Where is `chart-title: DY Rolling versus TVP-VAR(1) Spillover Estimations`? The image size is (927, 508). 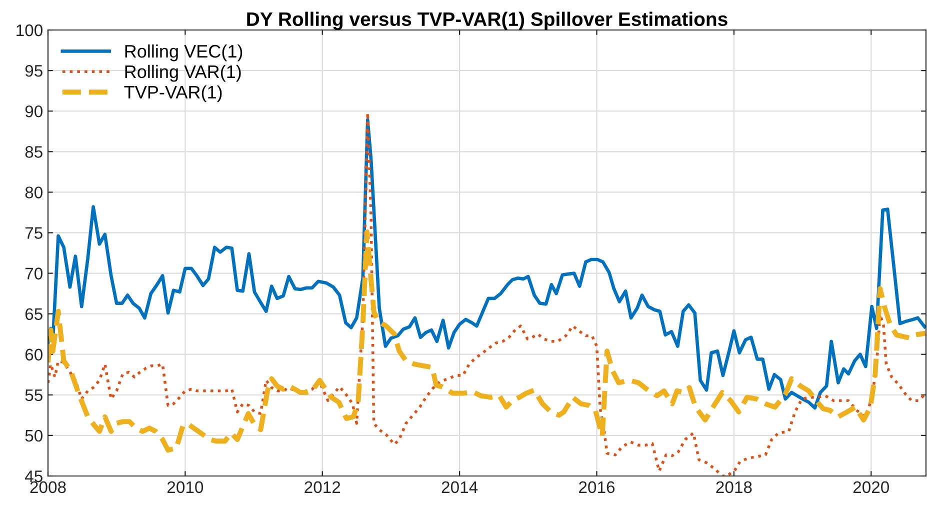
chart-title: DY Rolling versus TVP-VAR(1) Spillover Estimations is located at coordinates (487, 21).